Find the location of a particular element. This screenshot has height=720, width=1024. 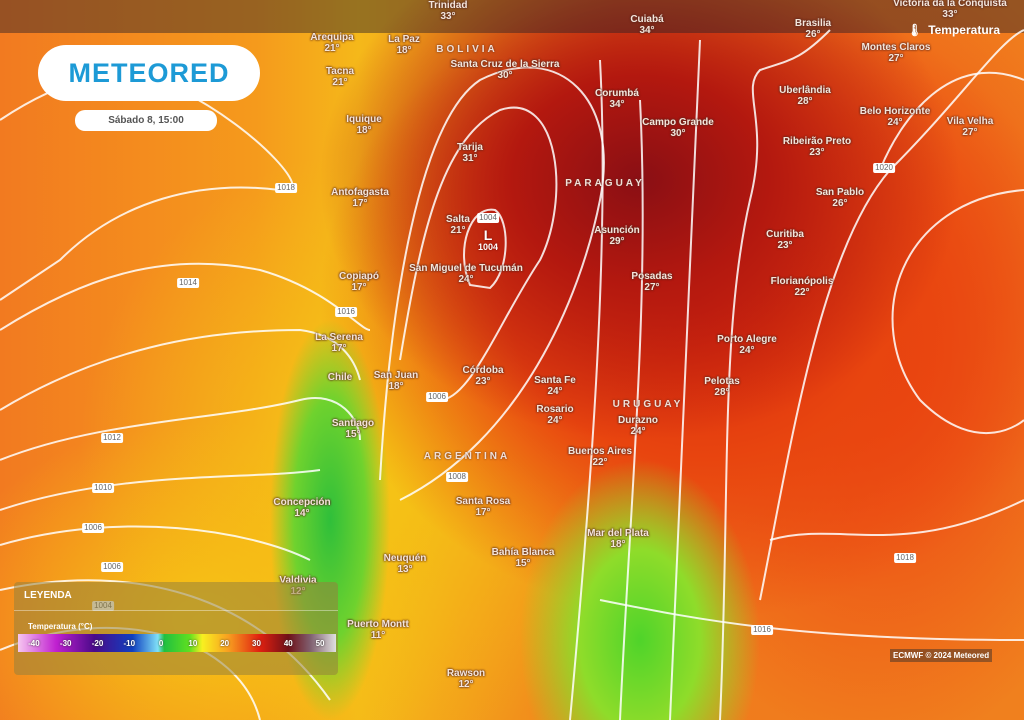

city-label: Montes Claros 27° is located at coordinates (896, 53).